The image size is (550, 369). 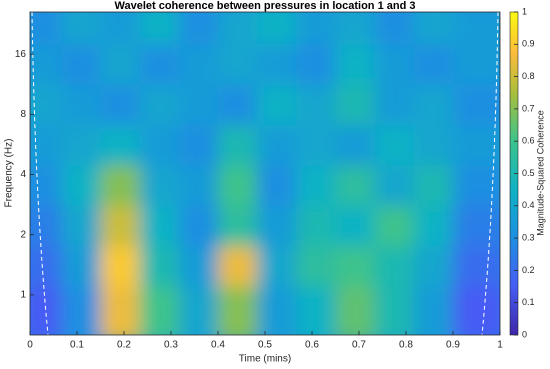 What do you see at coordinates (490, 173) in the screenshot?
I see `coi-right` at bounding box center [490, 173].